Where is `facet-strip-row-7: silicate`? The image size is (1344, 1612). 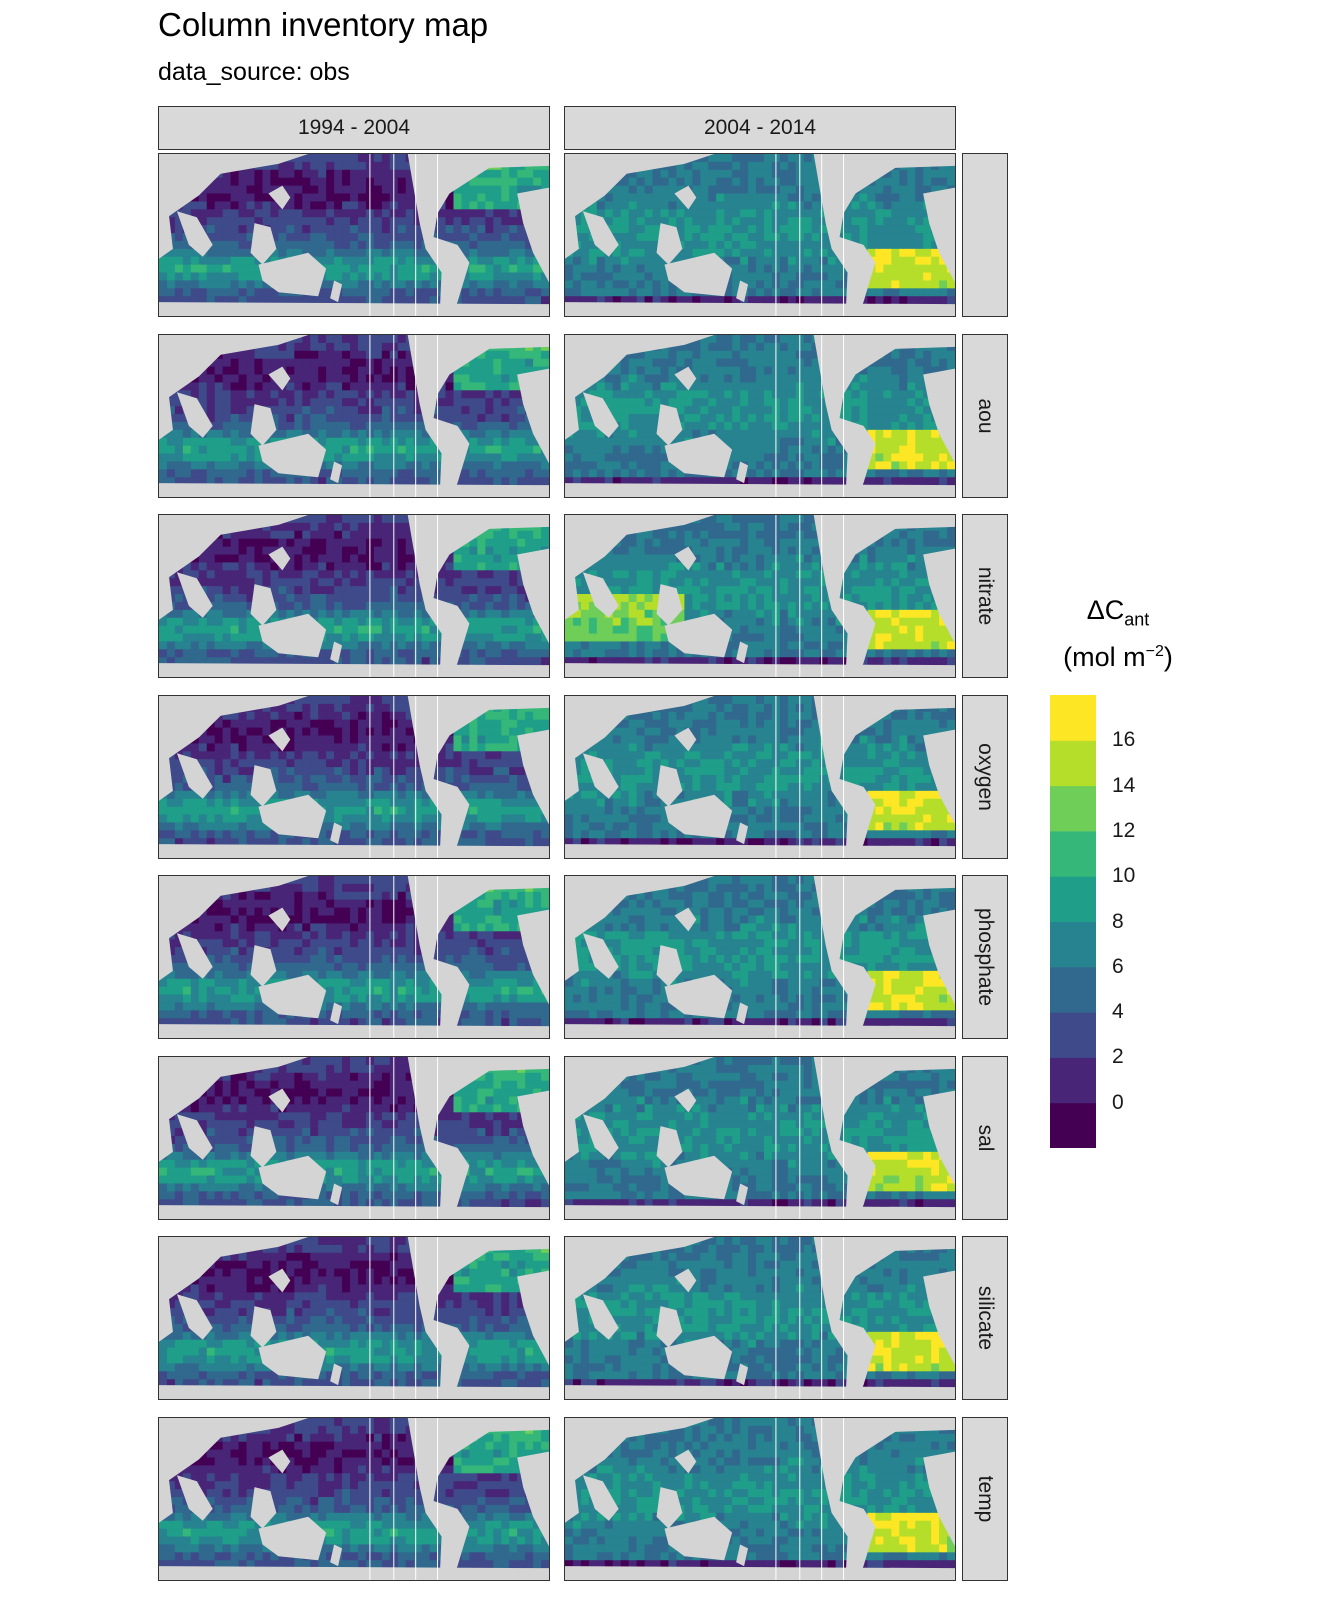
facet-strip-row-7: silicate is located at coordinates (985, 1318).